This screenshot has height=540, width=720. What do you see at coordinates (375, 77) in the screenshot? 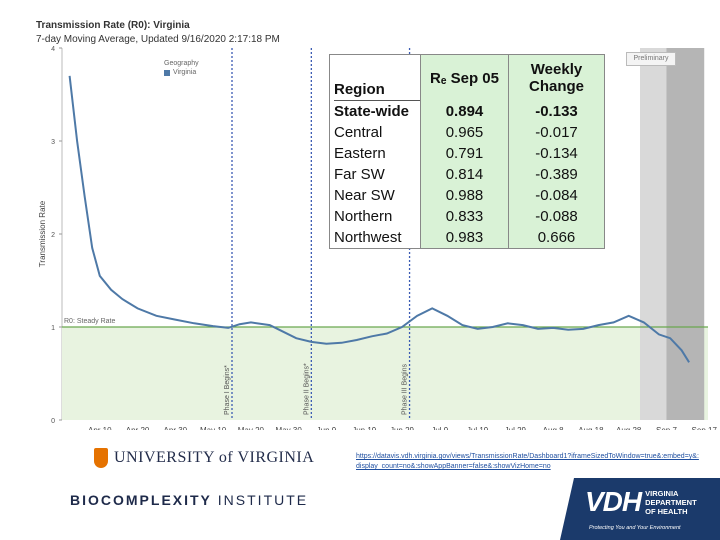
I see `header-region: Region` at bounding box center [375, 77].